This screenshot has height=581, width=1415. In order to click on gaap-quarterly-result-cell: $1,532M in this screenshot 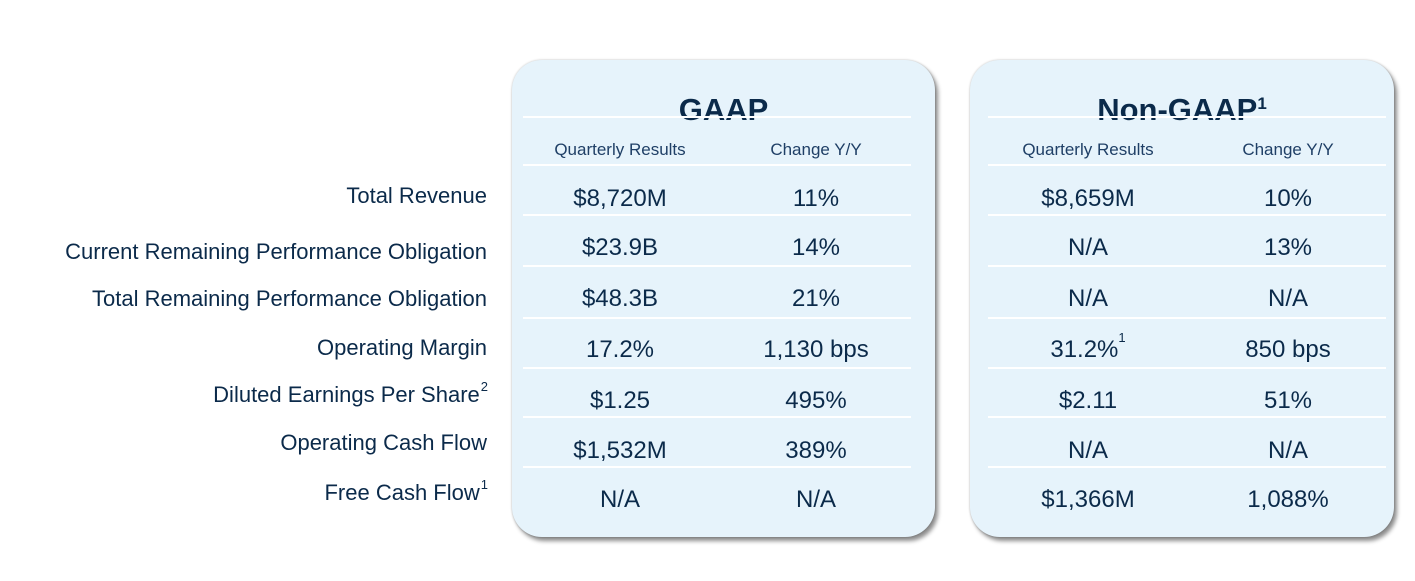, I will do `click(620, 451)`.